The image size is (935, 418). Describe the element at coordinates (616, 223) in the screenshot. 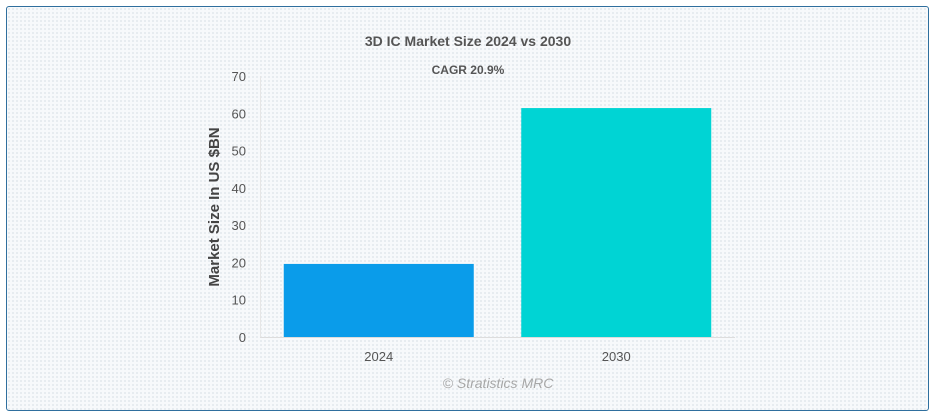

I see `bar-2030` at that location.